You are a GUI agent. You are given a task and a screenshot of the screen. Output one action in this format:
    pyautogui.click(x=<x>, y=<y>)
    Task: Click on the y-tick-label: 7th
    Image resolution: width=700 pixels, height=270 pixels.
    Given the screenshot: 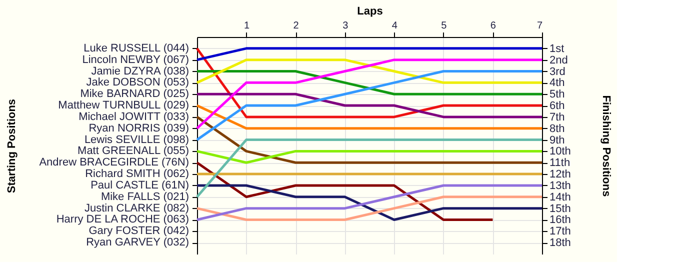 What is the action you would take?
    pyautogui.click(x=557, y=117)
    